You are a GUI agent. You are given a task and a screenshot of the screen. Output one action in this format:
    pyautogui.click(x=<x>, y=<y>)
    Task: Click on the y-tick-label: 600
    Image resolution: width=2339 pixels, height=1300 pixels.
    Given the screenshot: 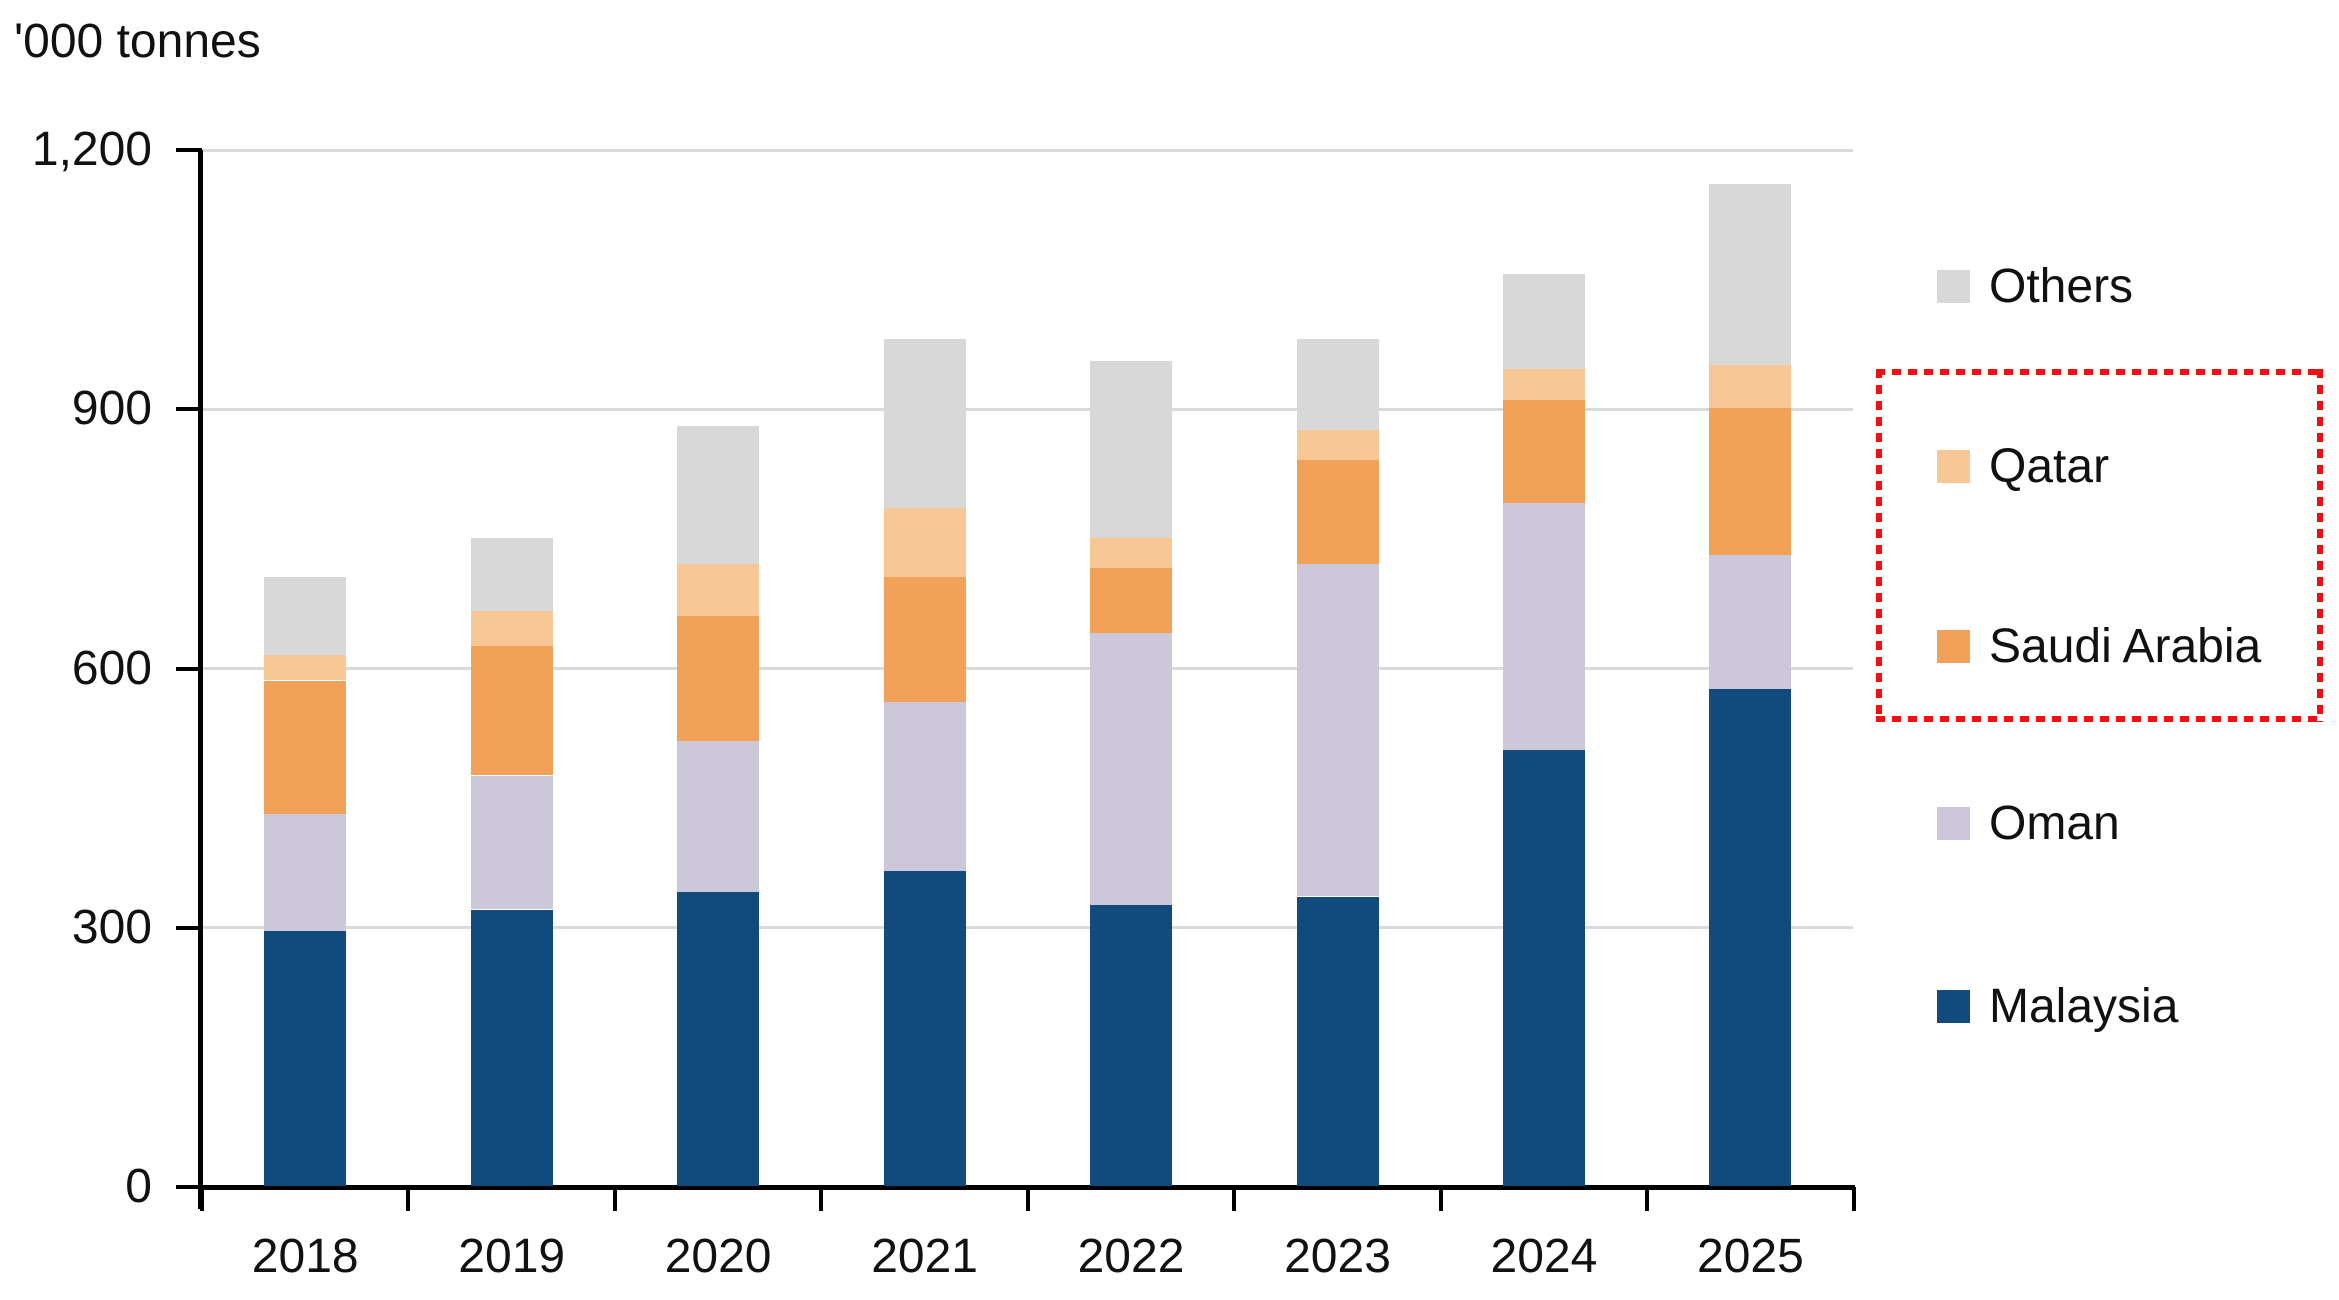 What is the action you would take?
    pyautogui.click(x=111, y=668)
    